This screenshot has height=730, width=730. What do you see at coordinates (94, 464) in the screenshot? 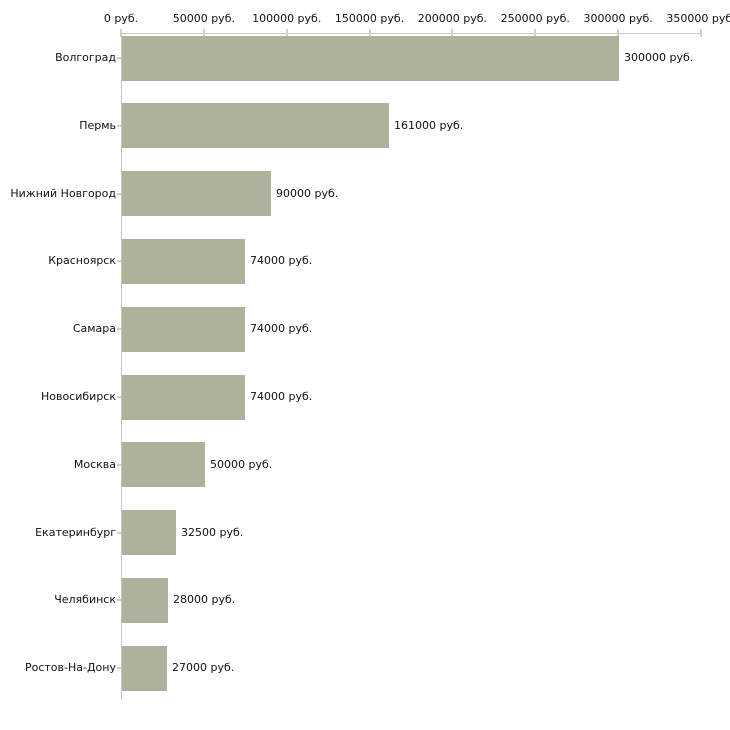
I see `category-label: Москва` at bounding box center [94, 464].